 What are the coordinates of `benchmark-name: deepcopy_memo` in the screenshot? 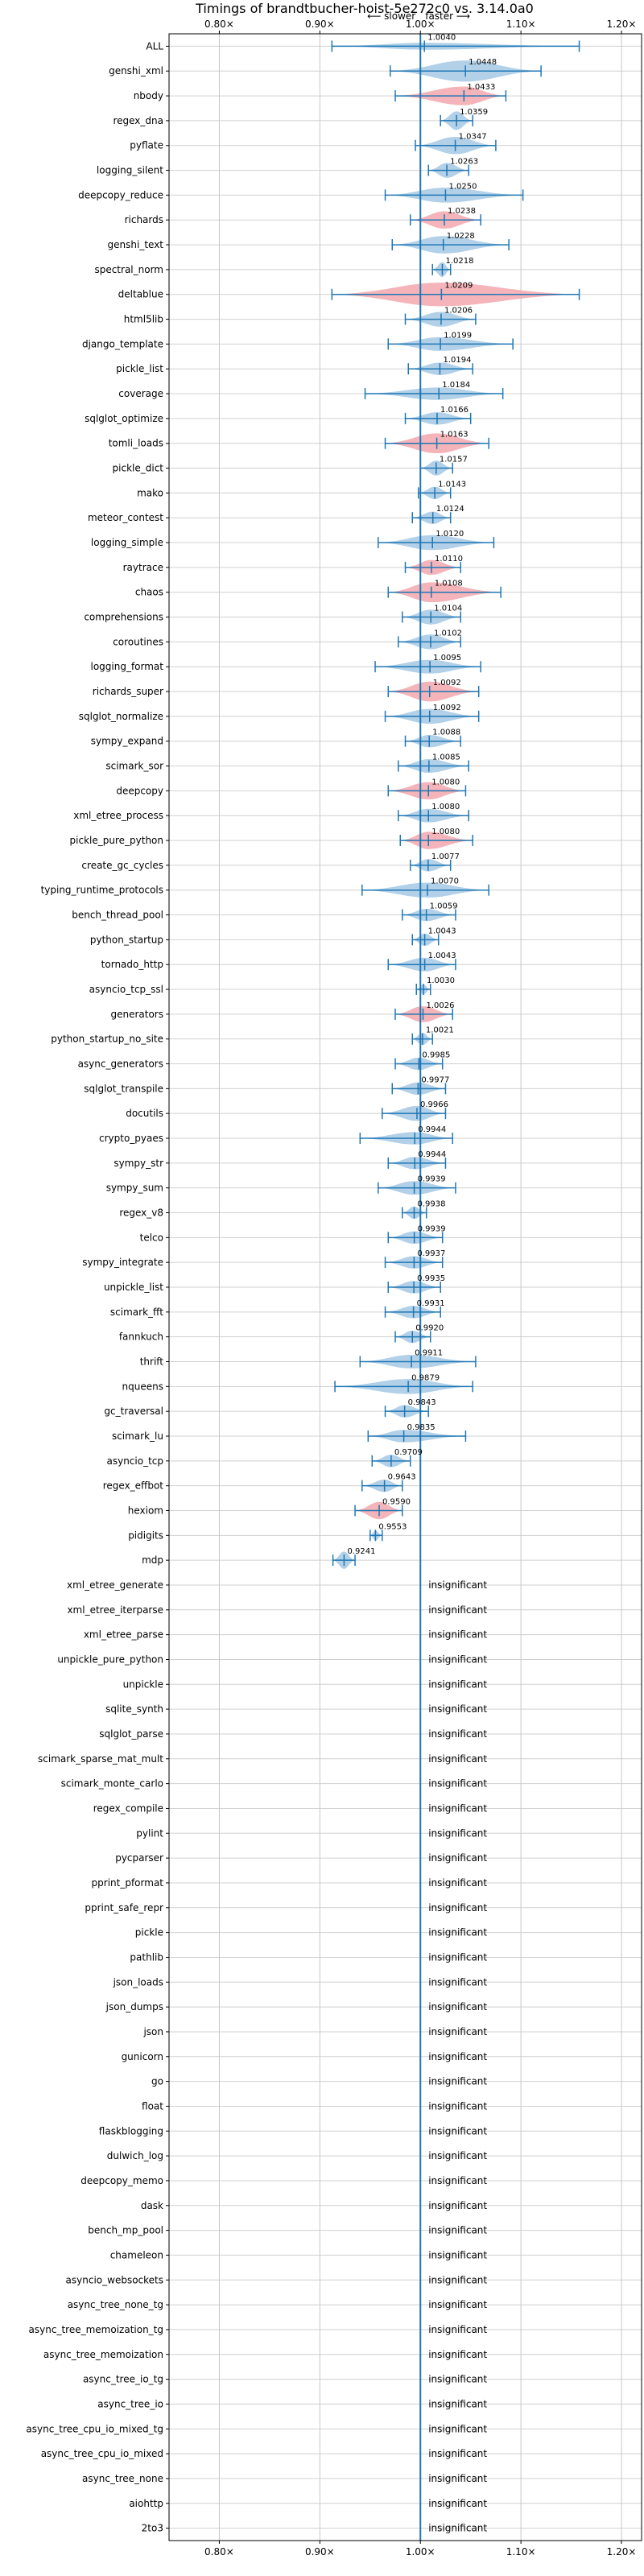 It's located at (121, 2180).